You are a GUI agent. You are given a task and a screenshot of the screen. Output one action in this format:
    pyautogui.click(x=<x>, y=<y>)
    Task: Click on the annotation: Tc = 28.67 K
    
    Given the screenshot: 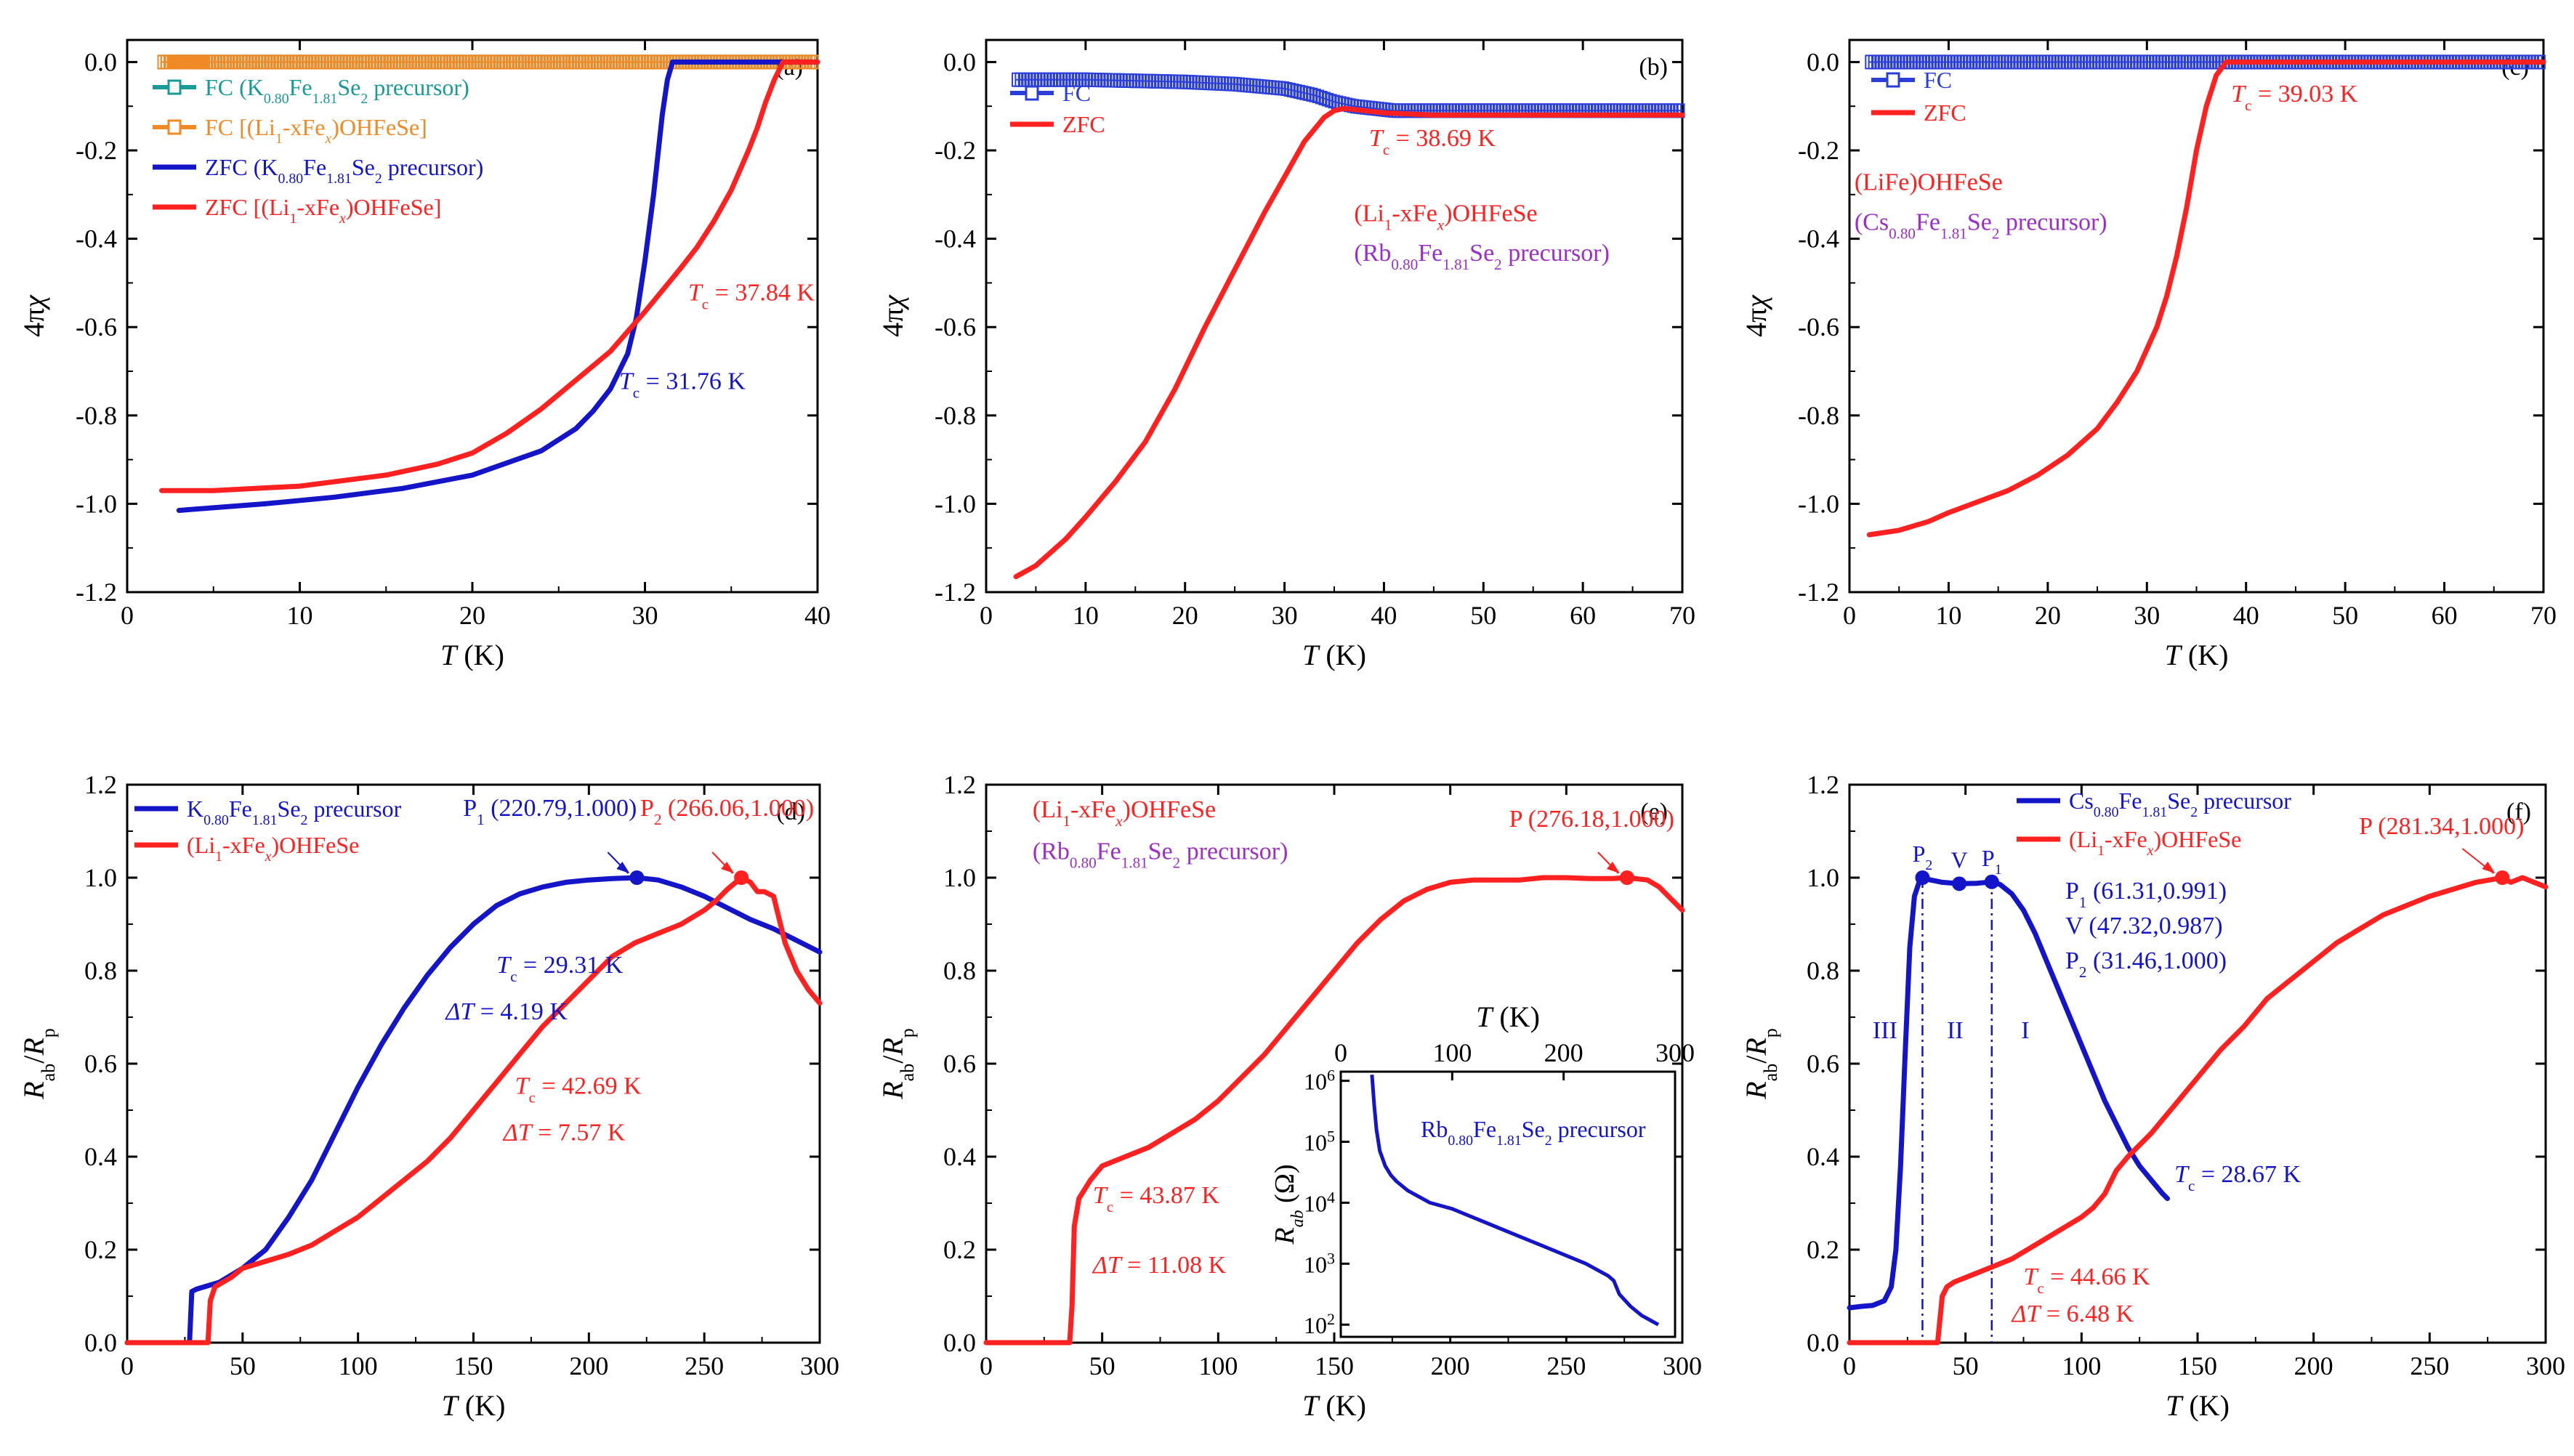 What is the action you would take?
    pyautogui.click(x=2237, y=1177)
    